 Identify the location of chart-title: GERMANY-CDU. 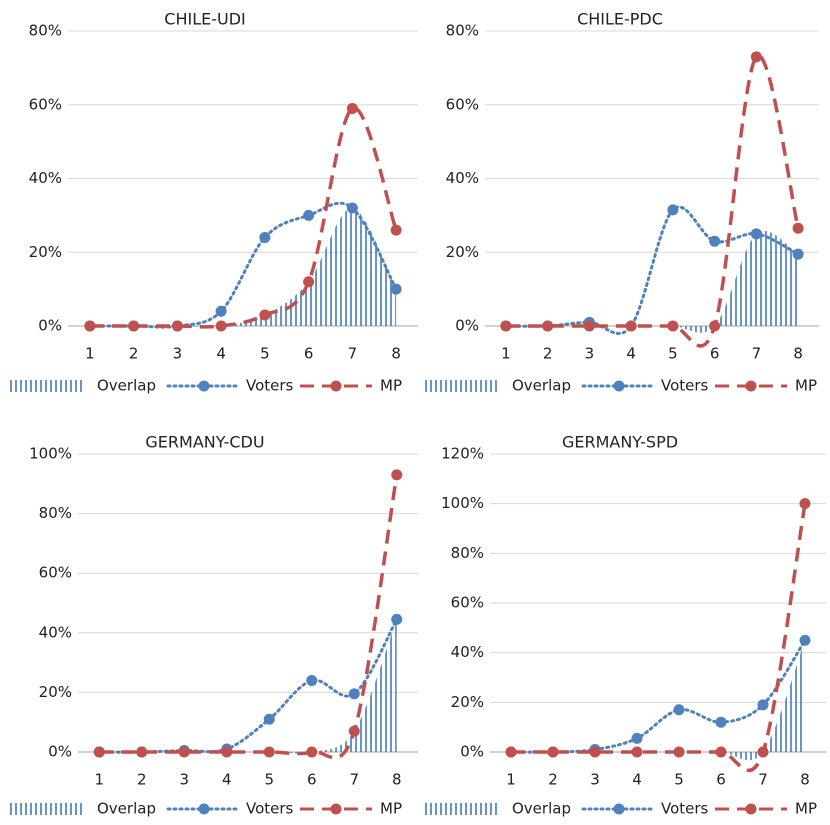
(204, 442).